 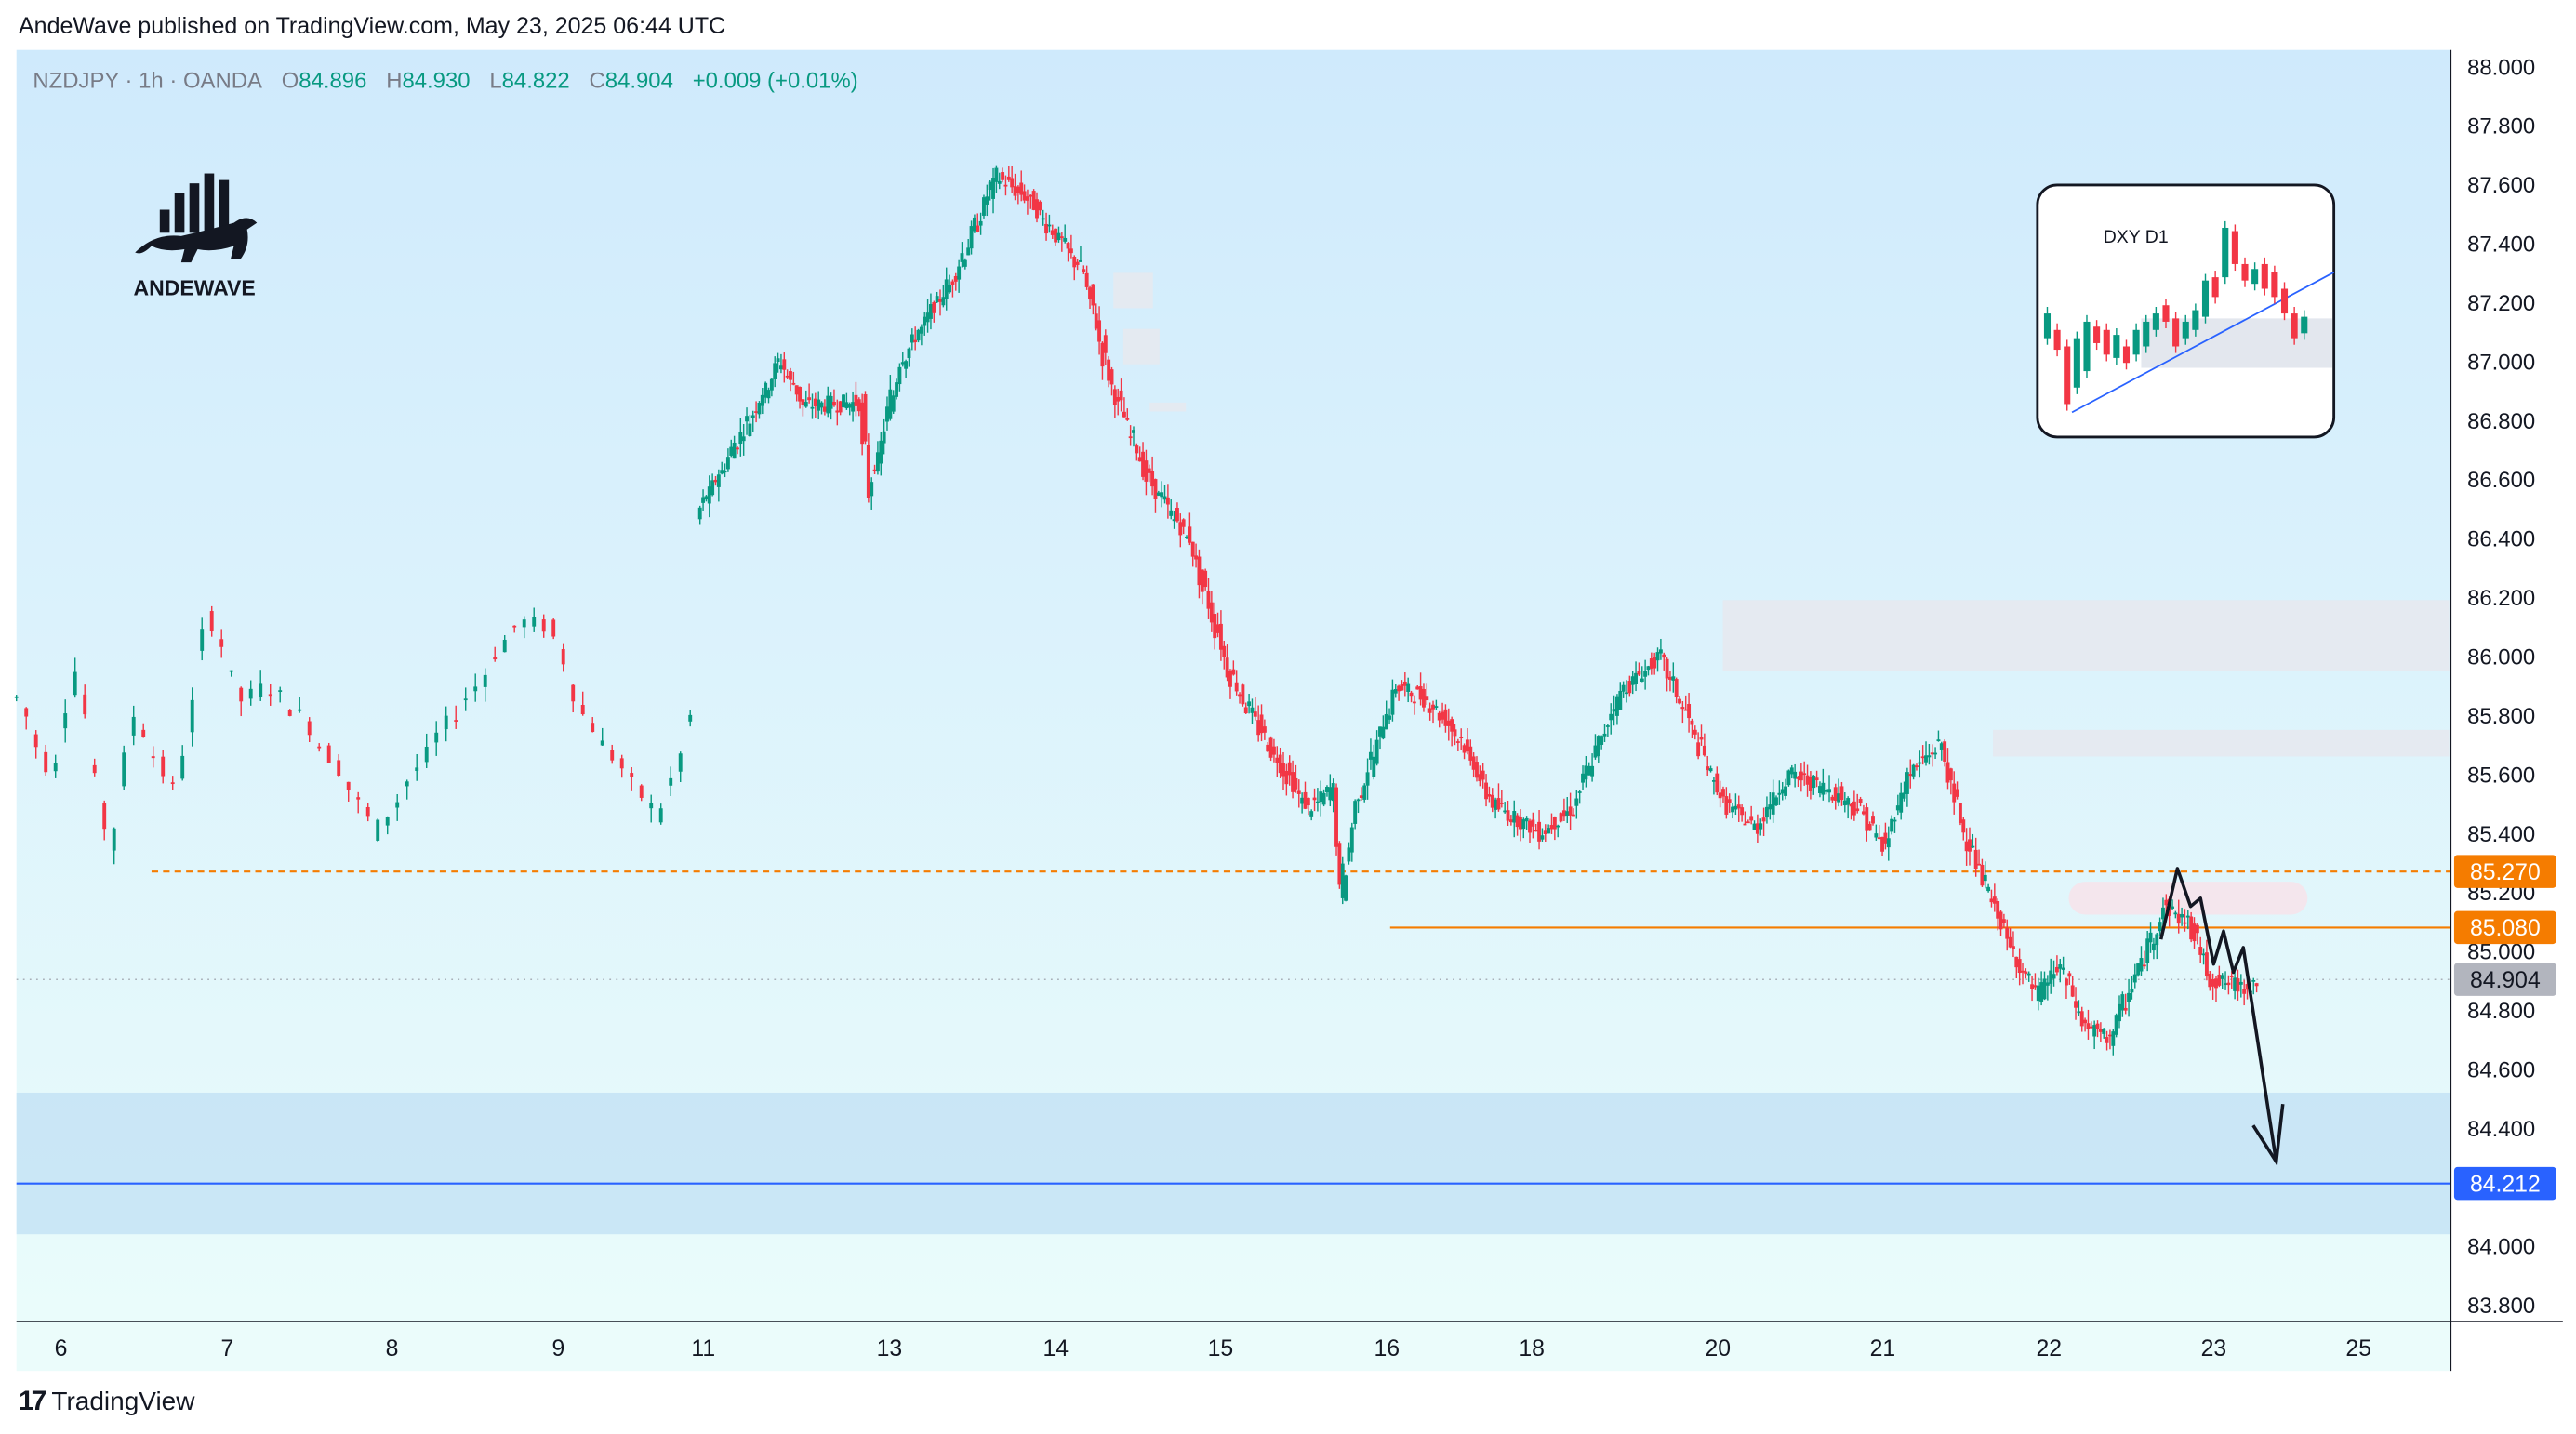 I want to click on inset-trendline, so click(x=2203, y=343).